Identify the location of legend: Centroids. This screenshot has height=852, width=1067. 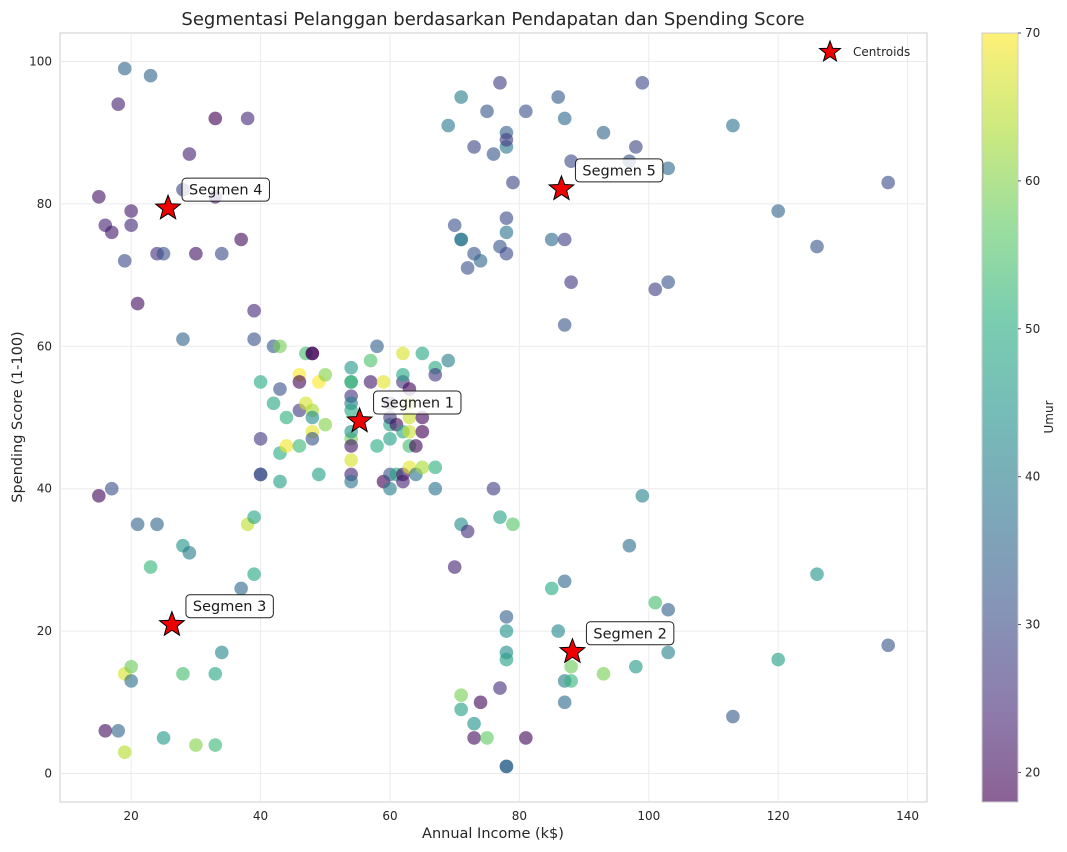
(864, 51).